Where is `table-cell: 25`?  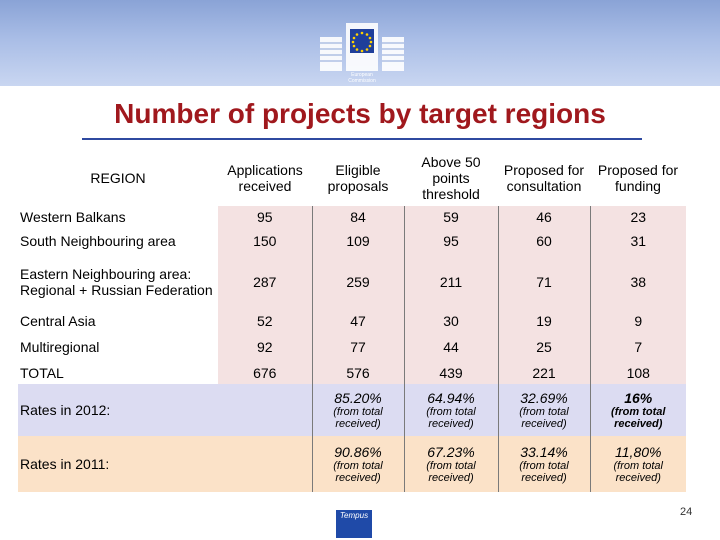
table-cell: 25 is located at coordinates (543, 347).